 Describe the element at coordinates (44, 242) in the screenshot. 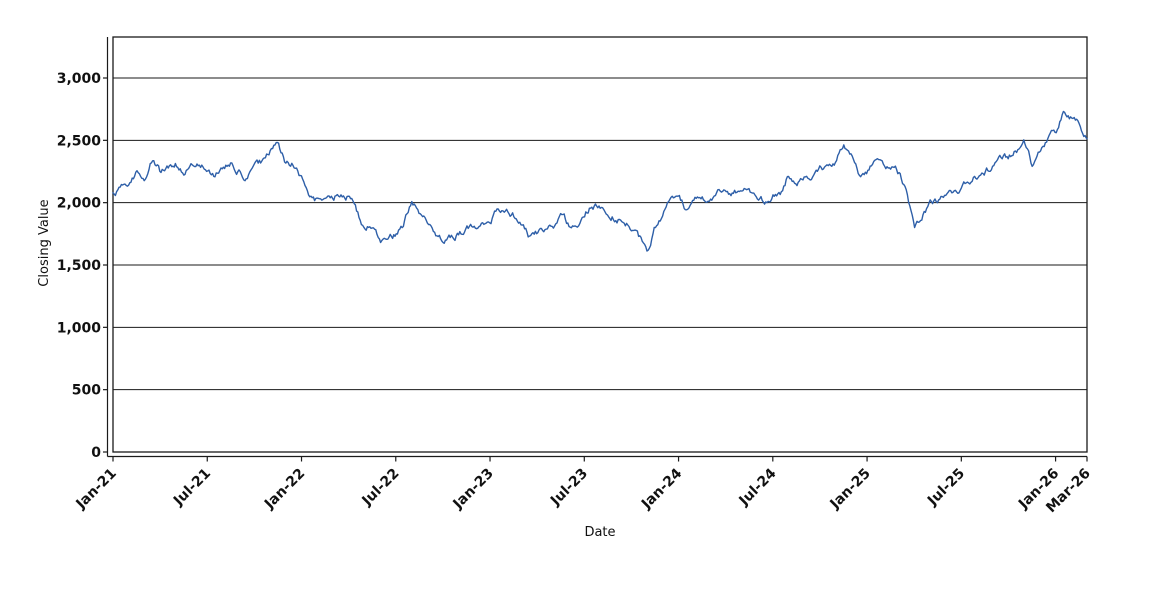

I see `y-axis-title: Closing Value` at that location.